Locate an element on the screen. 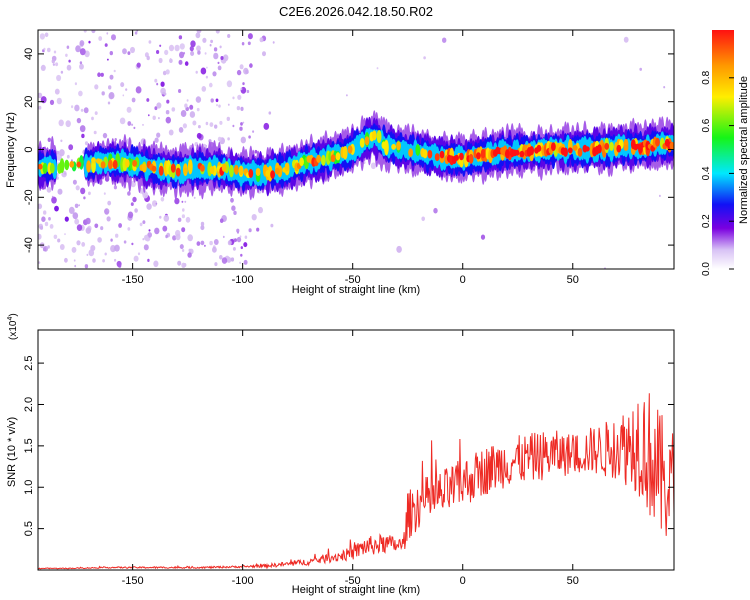  snr-y-label: SNR (10 * v/v) is located at coordinates (12, 452).